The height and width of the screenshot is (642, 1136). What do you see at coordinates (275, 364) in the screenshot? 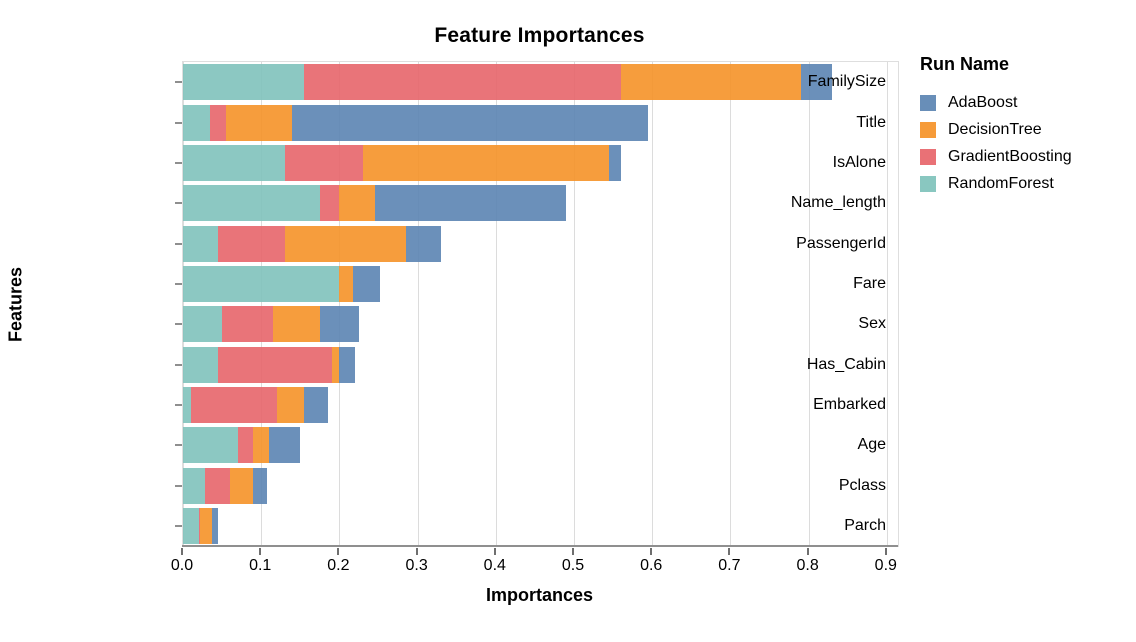
I see `bar-Has_Cabin-GradientBoosting` at bounding box center [275, 364].